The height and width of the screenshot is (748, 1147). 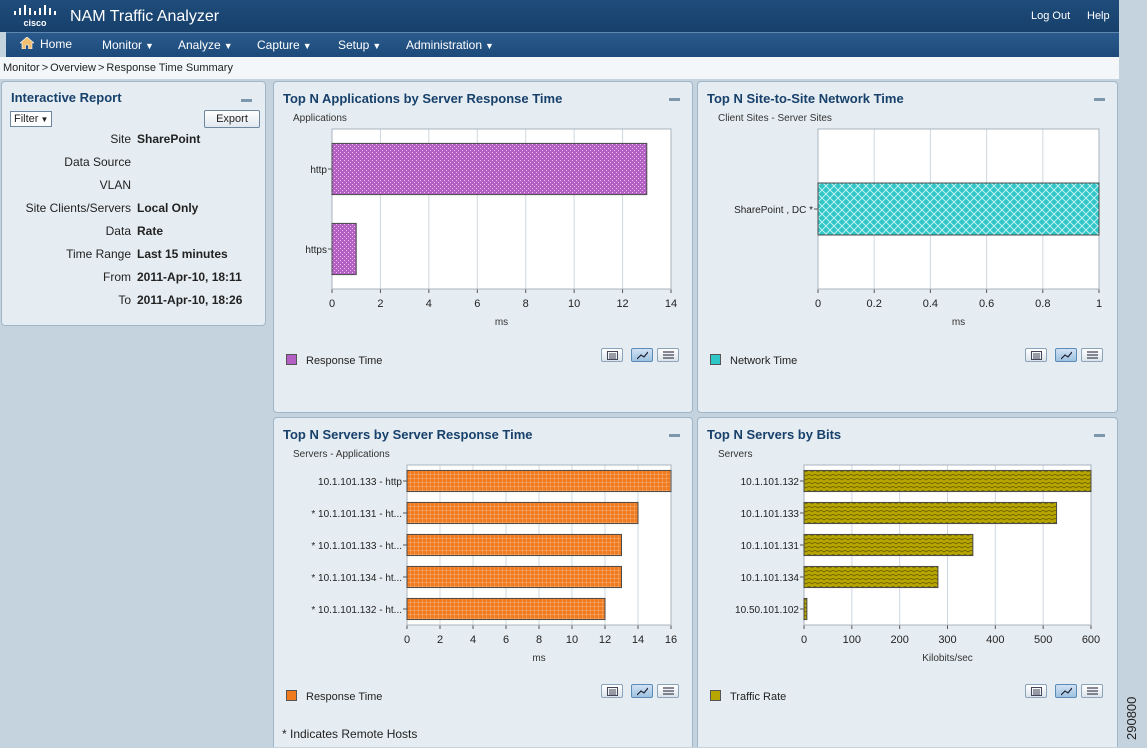 What do you see at coordinates (232, 119) in the screenshot?
I see `export-button: Export` at bounding box center [232, 119].